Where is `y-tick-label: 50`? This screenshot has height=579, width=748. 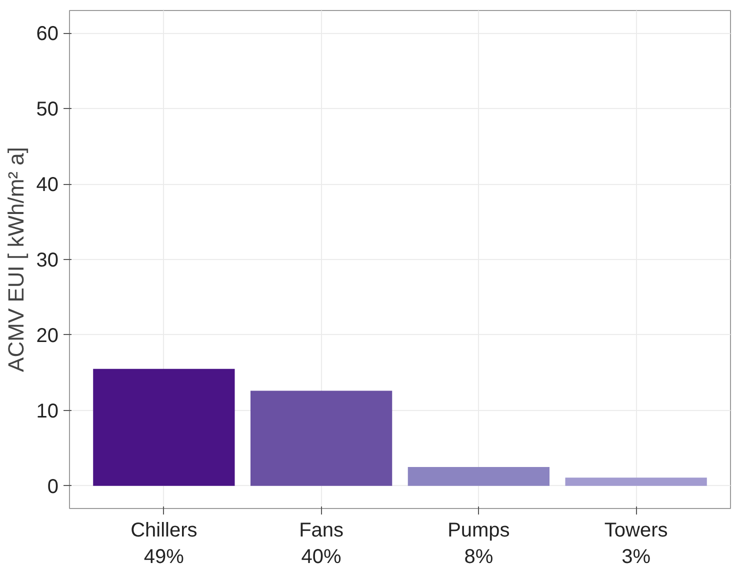
y-tick-label: 50 is located at coordinates (47, 109).